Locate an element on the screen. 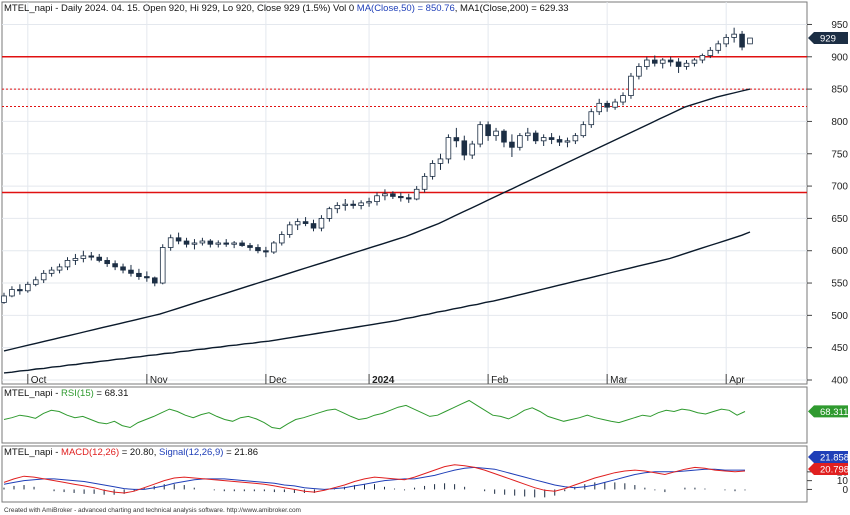 The image size is (850, 515). x-tick-label: 2024 is located at coordinates (383, 380).